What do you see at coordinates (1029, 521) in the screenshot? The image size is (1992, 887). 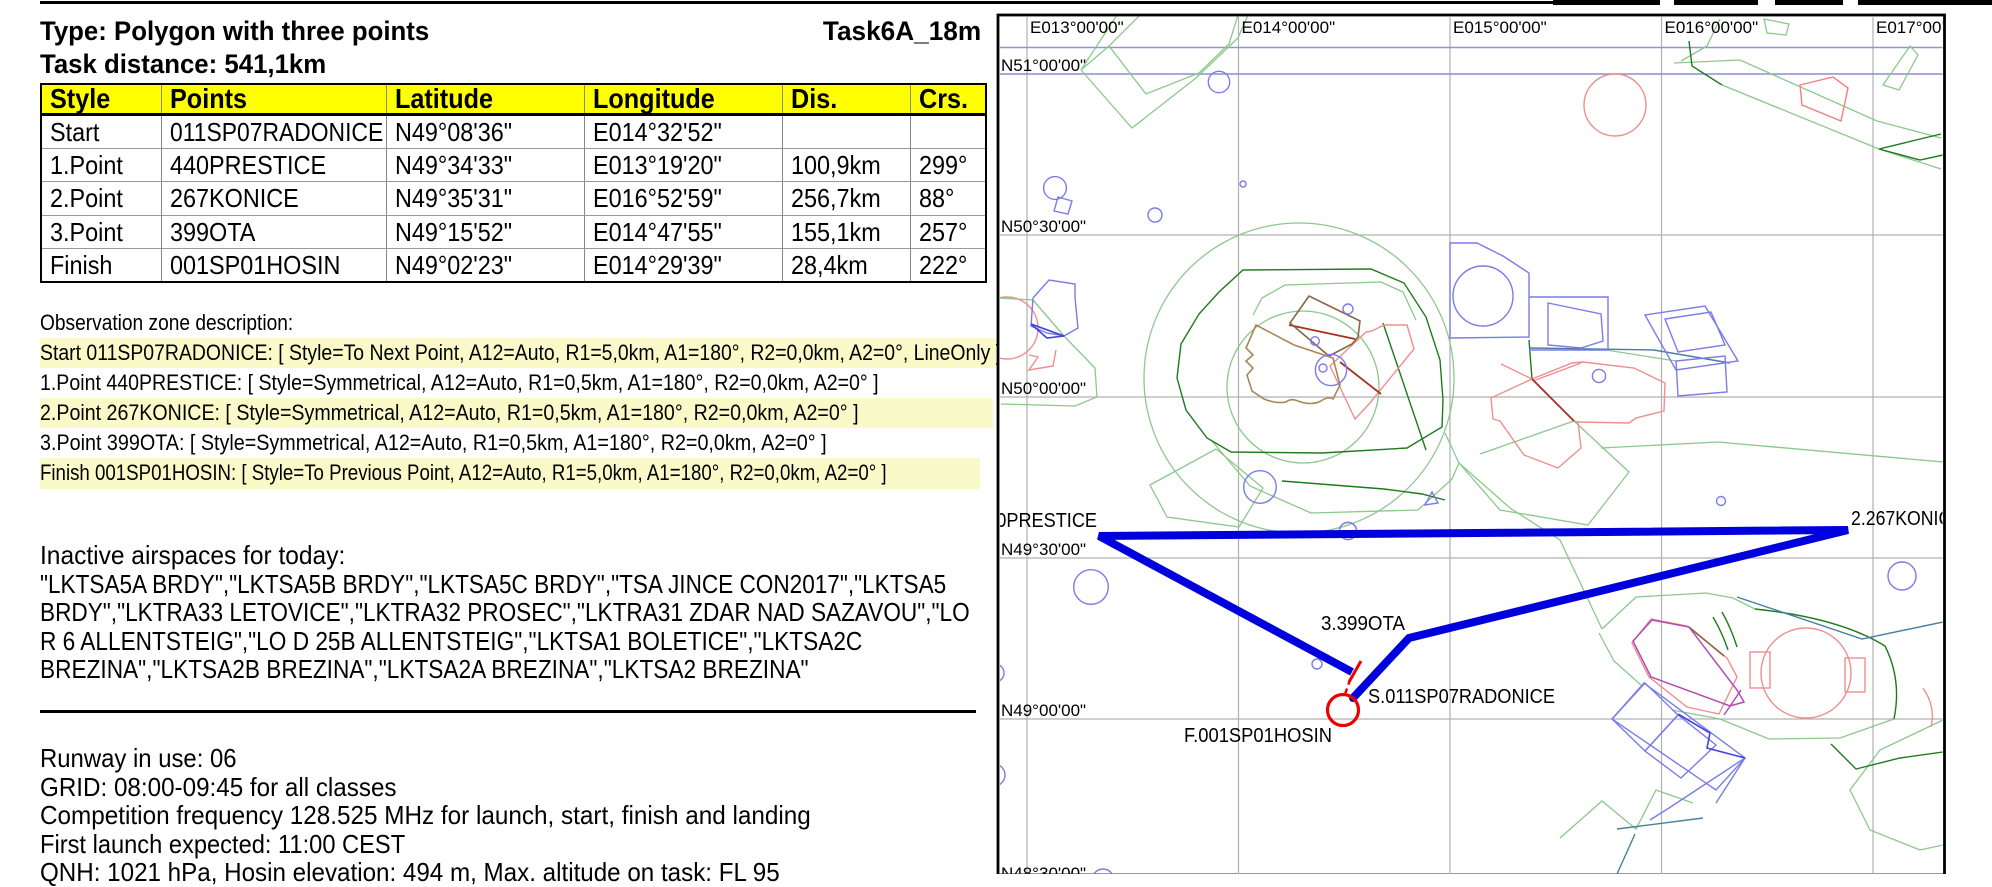 I see `svg-text: 1.440PRESTICE` at bounding box center [1029, 521].